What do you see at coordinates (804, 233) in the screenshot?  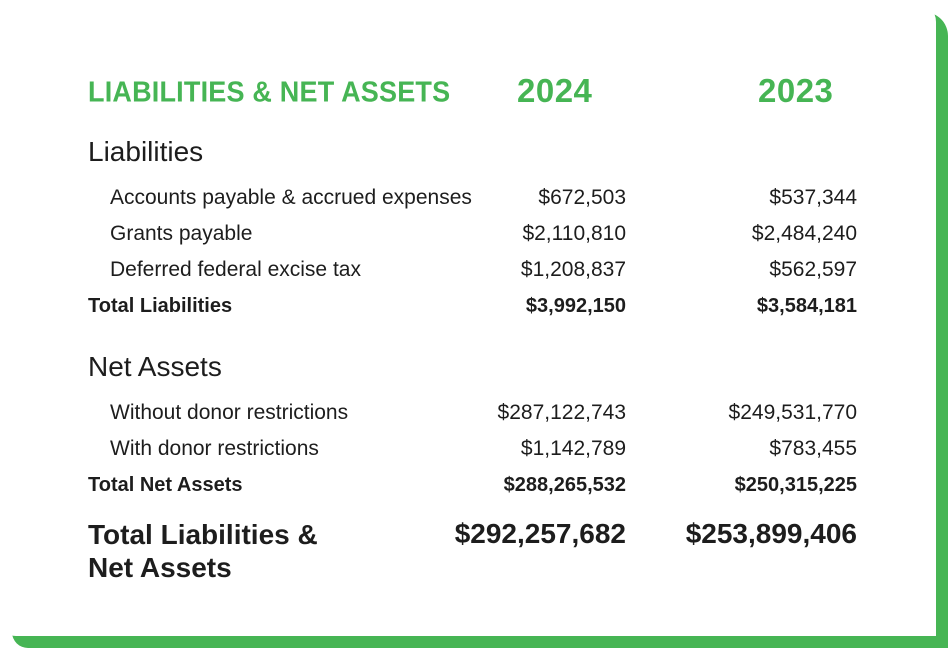 I see `value-2023: $2,484,240` at bounding box center [804, 233].